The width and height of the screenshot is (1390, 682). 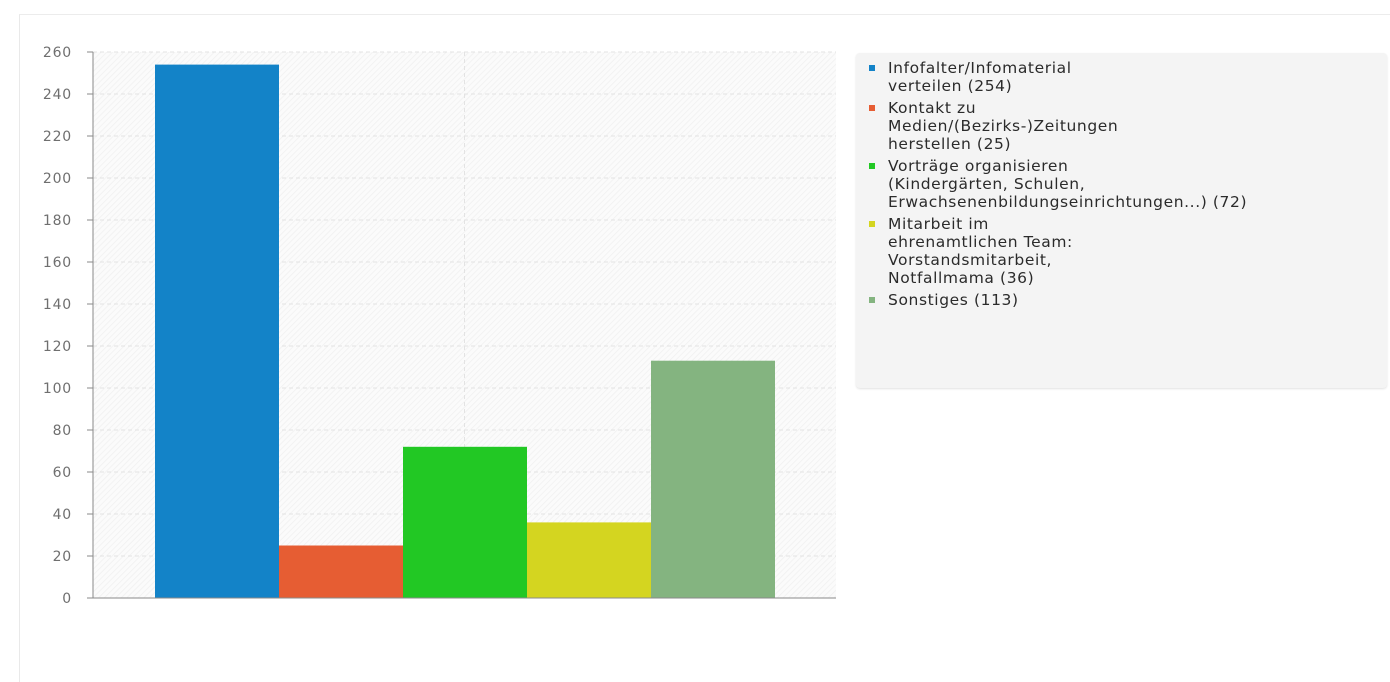 What do you see at coordinates (57, 305) in the screenshot?
I see `y-tick-label: 140` at bounding box center [57, 305].